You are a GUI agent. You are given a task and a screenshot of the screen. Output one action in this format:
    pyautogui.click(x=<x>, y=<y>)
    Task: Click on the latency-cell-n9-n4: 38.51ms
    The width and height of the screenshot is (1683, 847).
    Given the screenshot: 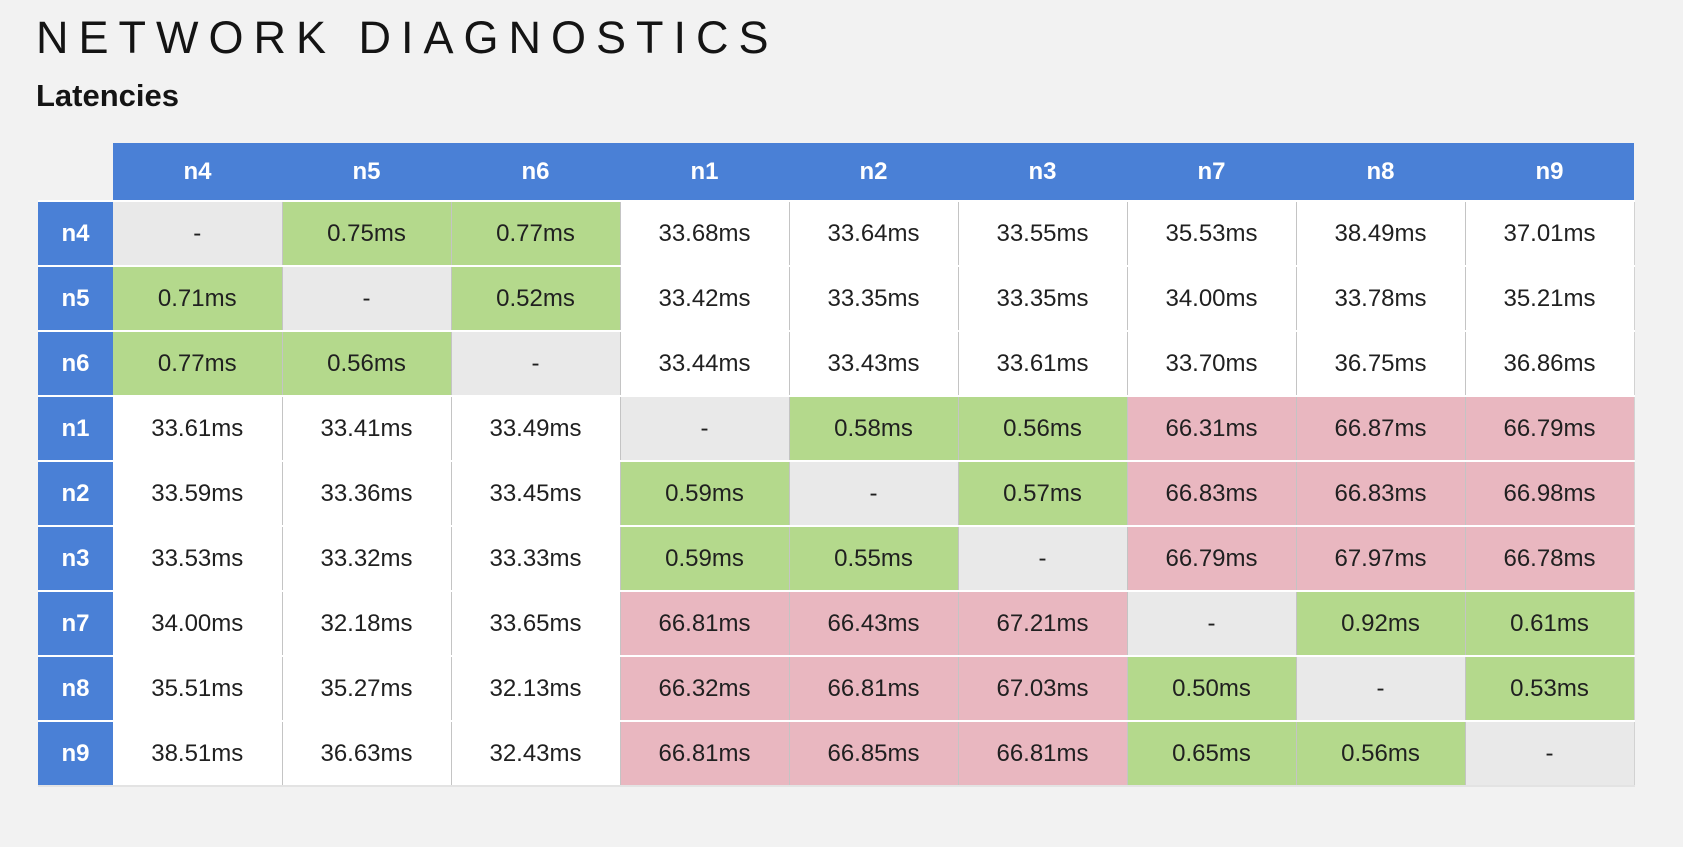 What is the action you would take?
    pyautogui.click(x=197, y=754)
    